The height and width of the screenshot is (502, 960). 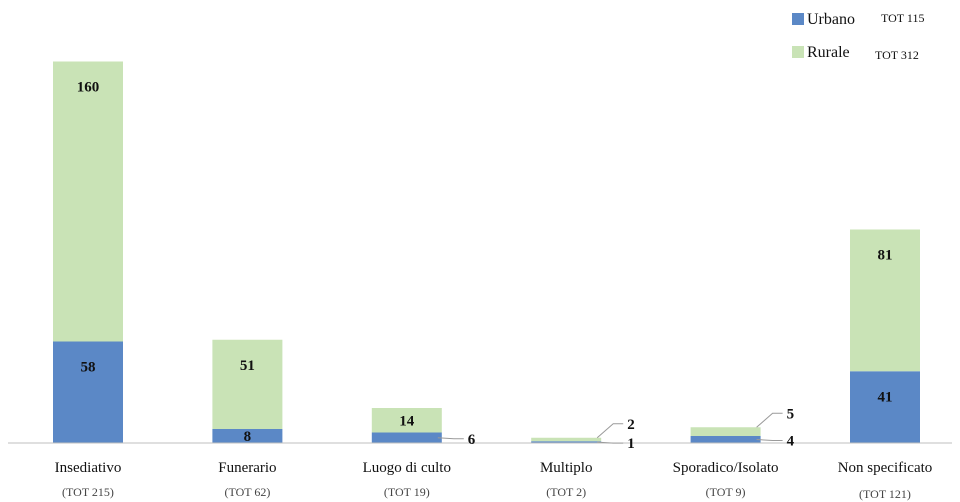 I want to click on bar-urbano-funerario, so click(x=247, y=436).